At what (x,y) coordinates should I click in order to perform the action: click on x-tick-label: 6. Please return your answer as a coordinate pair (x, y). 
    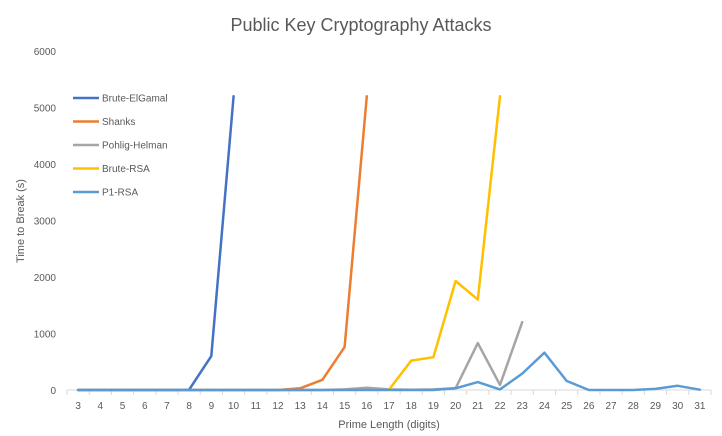
    Looking at the image, I should click on (145, 406).